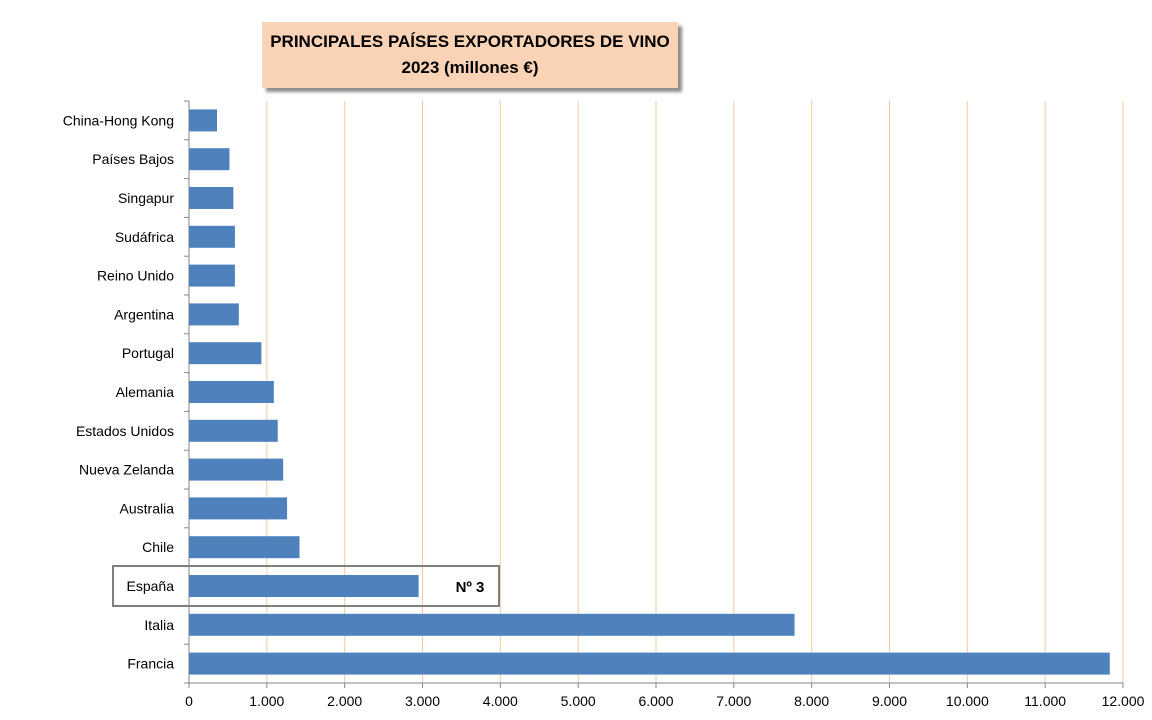 The width and height of the screenshot is (1152, 720). I want to click on y-tick-label: Sudáfrica, so click(144, 237).